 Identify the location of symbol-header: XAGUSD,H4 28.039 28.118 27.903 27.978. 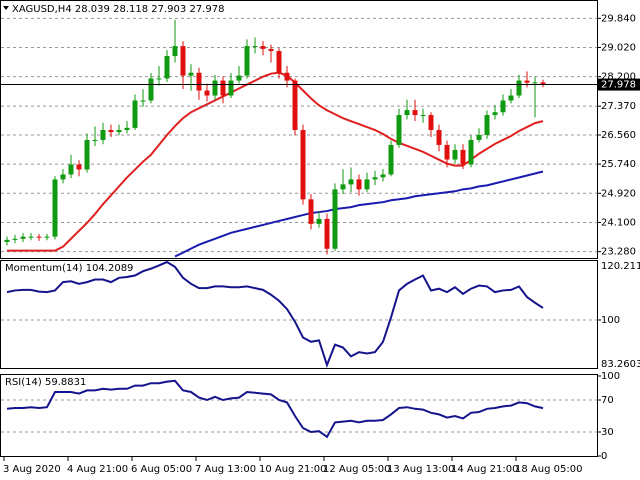
(118, 9).